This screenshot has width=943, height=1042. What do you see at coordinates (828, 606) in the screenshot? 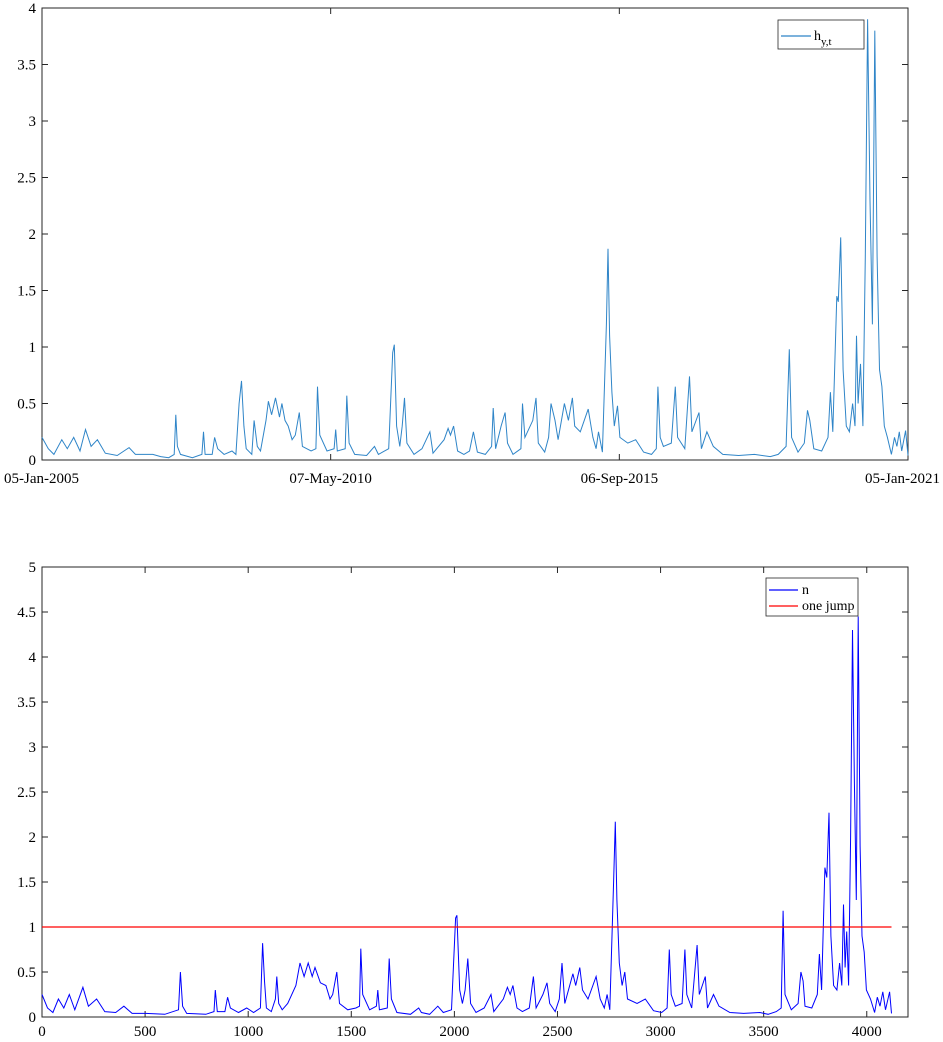
I see `legend-label-one-jump: one jump` at bounding box center [828, 606].